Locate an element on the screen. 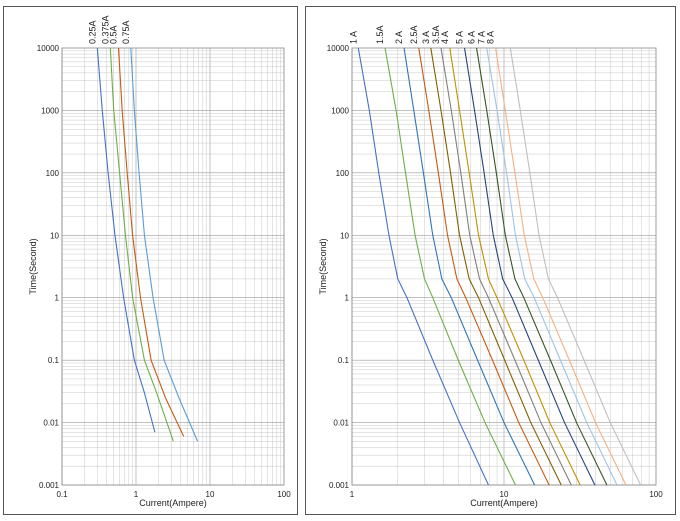  series-label: 1 A is located at coordinates (353, 37).